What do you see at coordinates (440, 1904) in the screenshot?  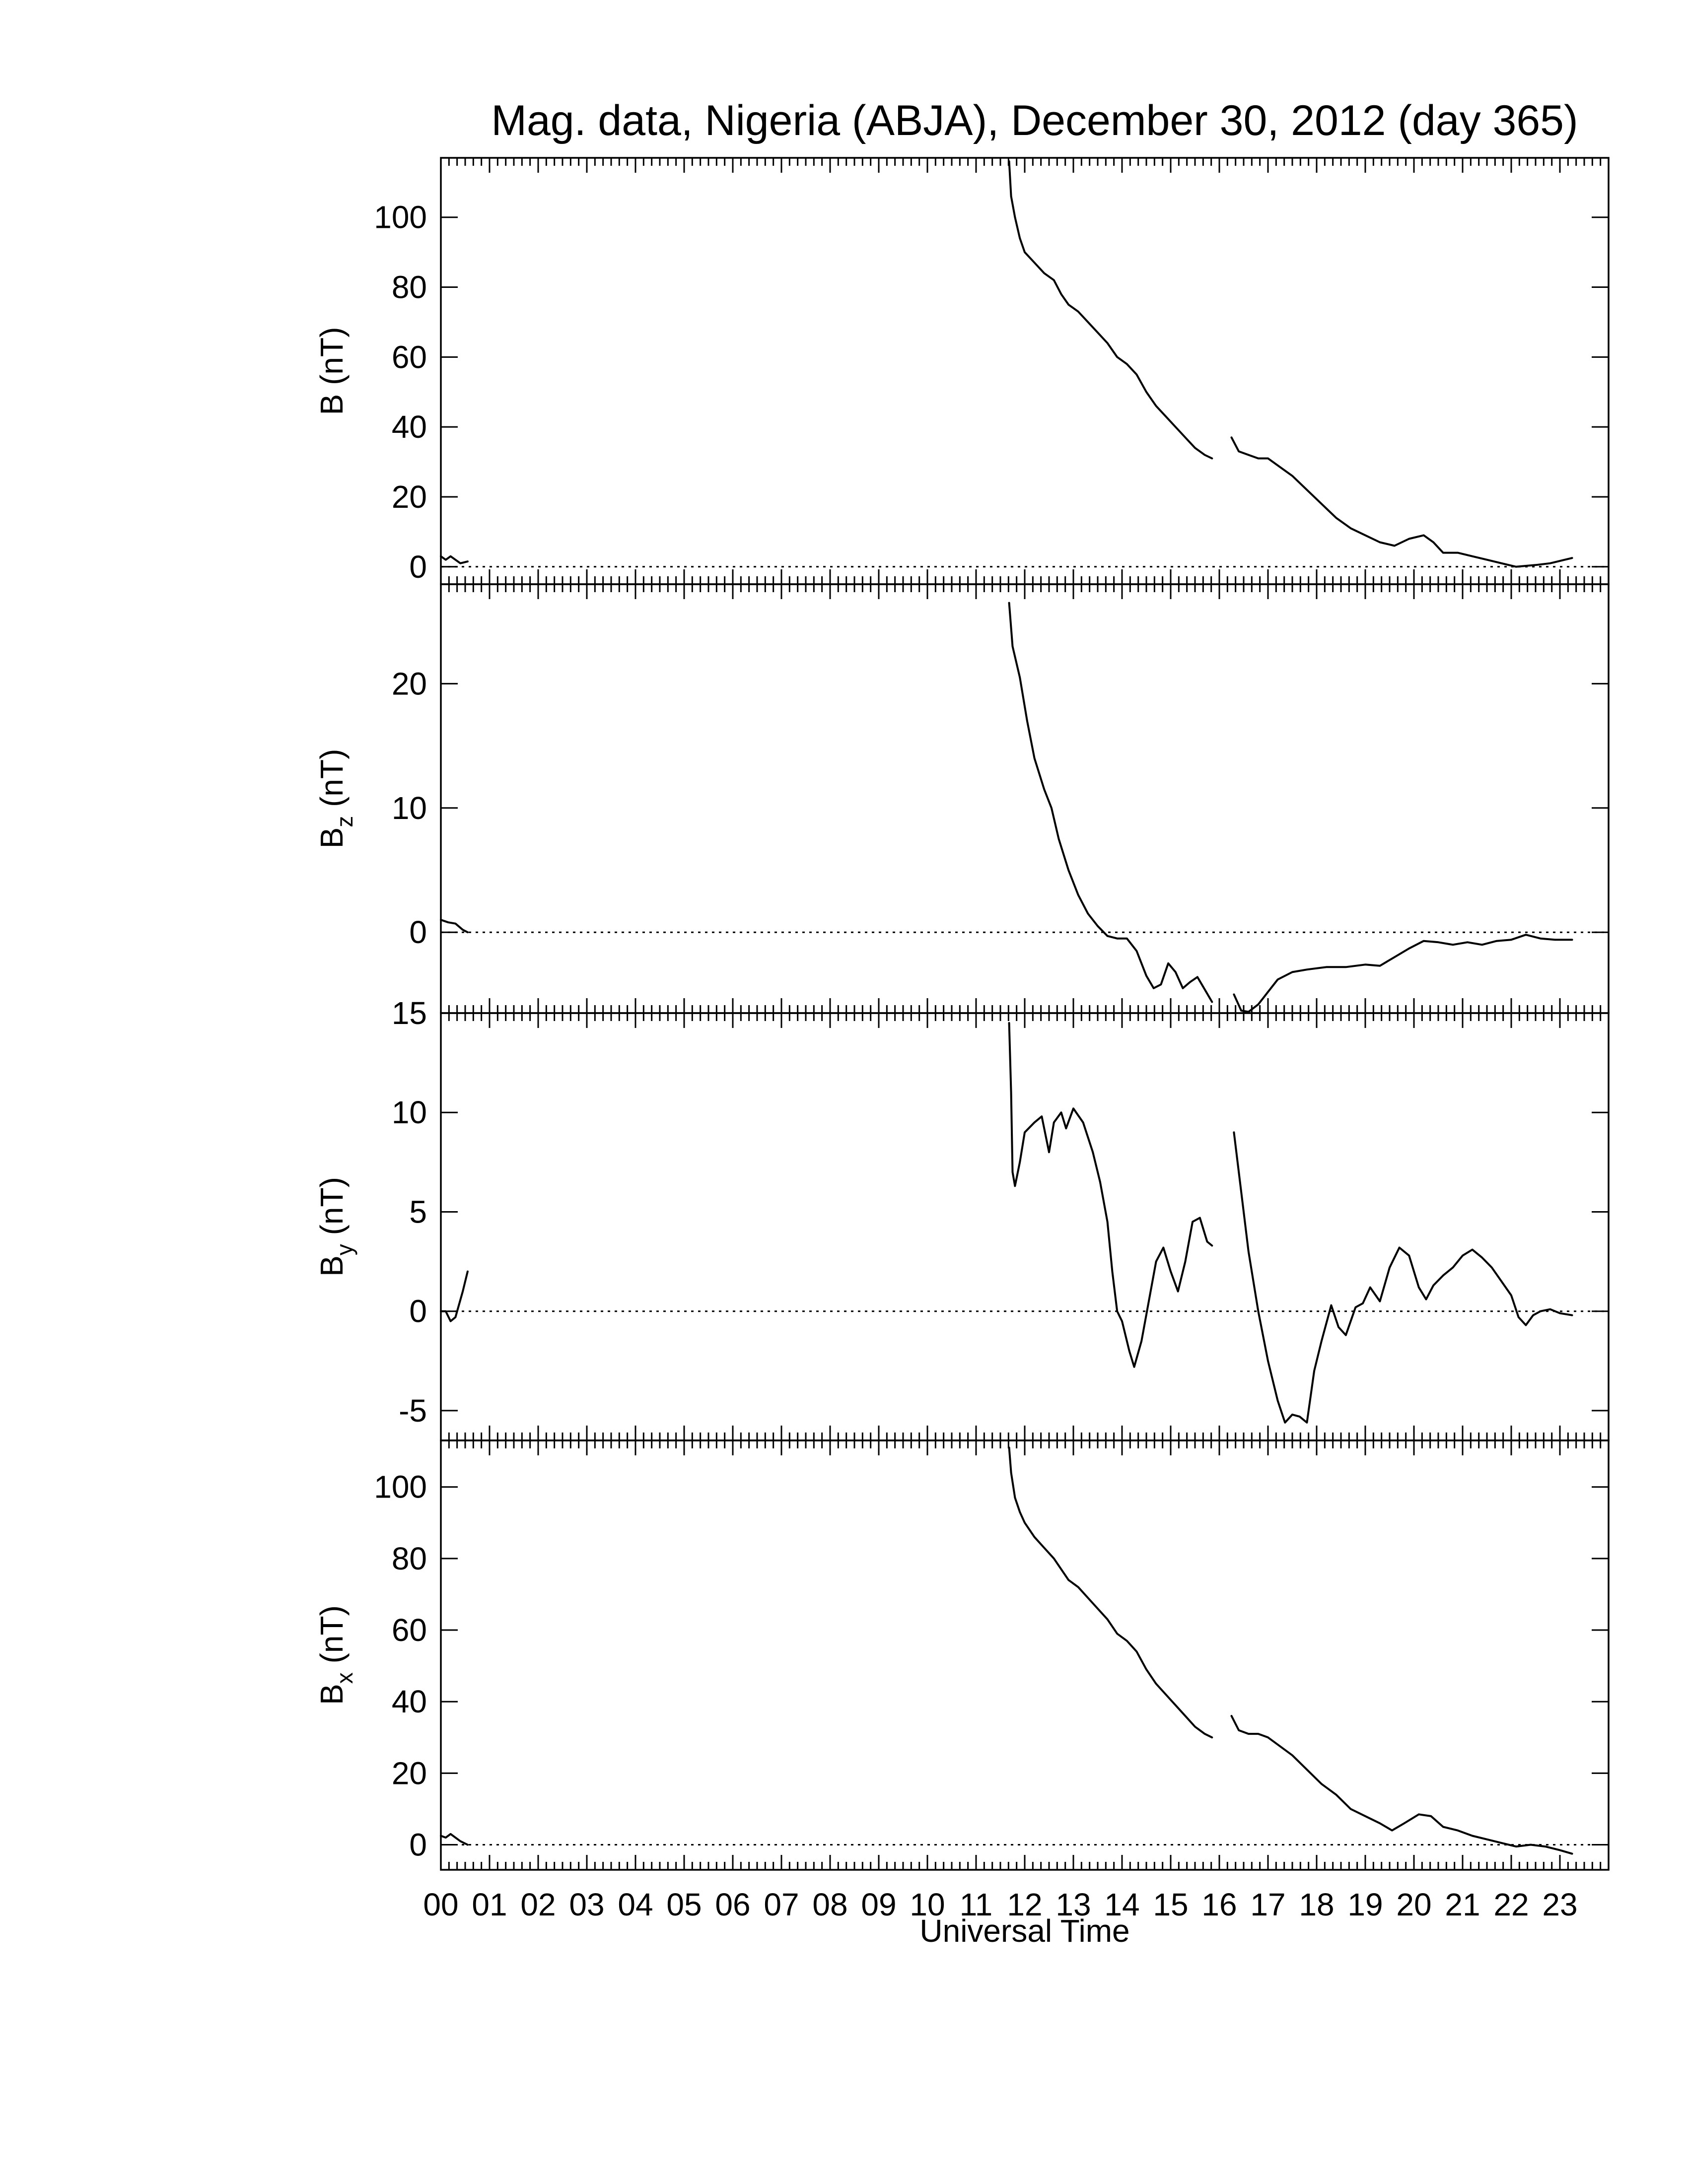 I see `x-tick-label: 00` at bounding box center [440, 1904].